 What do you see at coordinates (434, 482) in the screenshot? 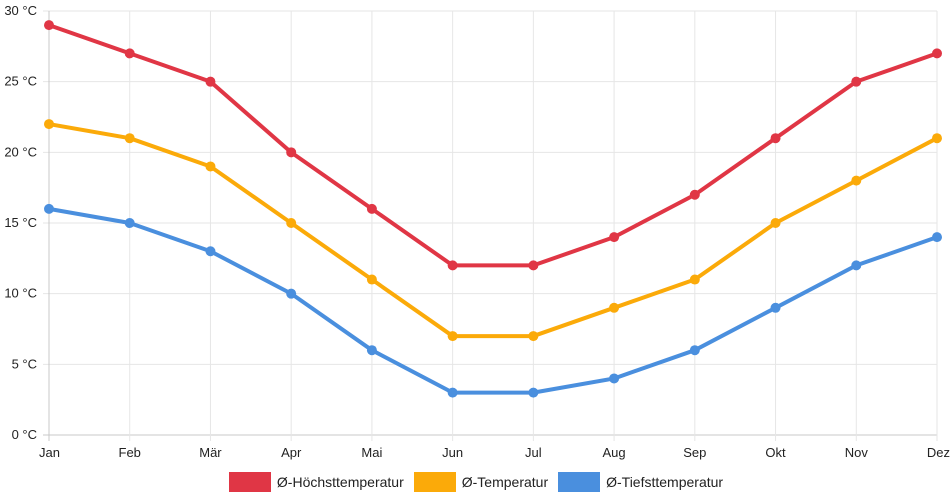
I see `legend-swatch-mean` at bounding box center [434, 482].